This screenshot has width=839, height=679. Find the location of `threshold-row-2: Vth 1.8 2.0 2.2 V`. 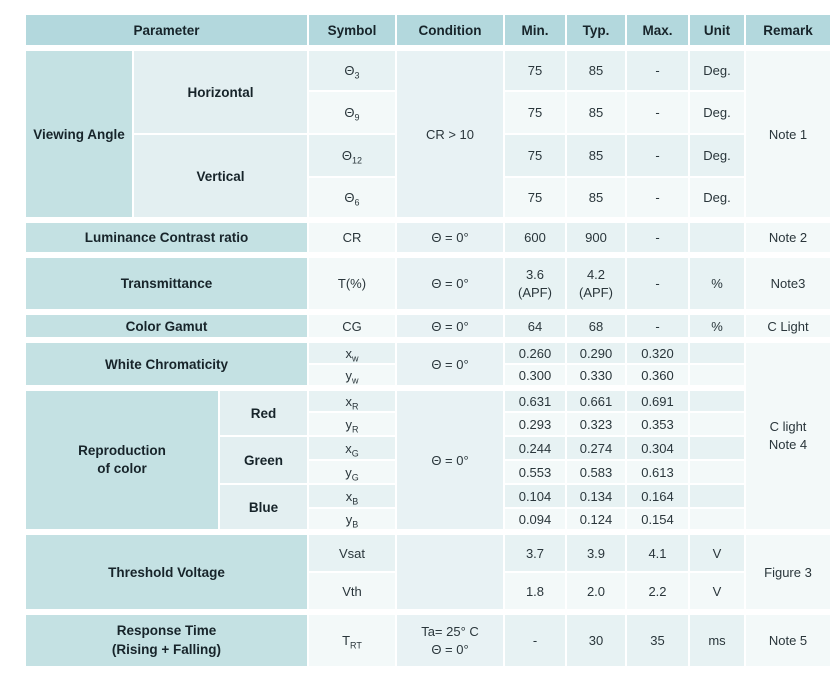

threshold-row-2: Vth 1.8 2.0 2.2 V is located at coordinates (428, 592).